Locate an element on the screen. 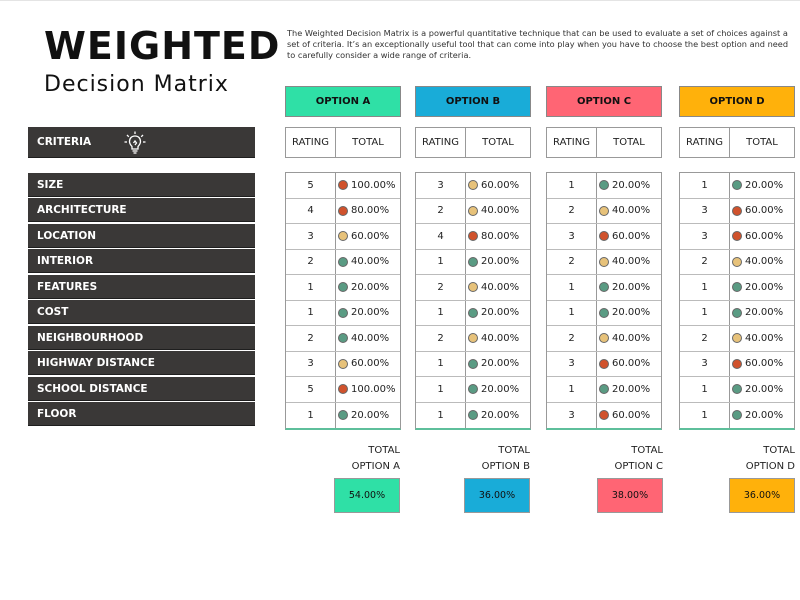  criteria-item-neighbourhood: NEIGHBOURHOOD is located at coordinates (141, 338).